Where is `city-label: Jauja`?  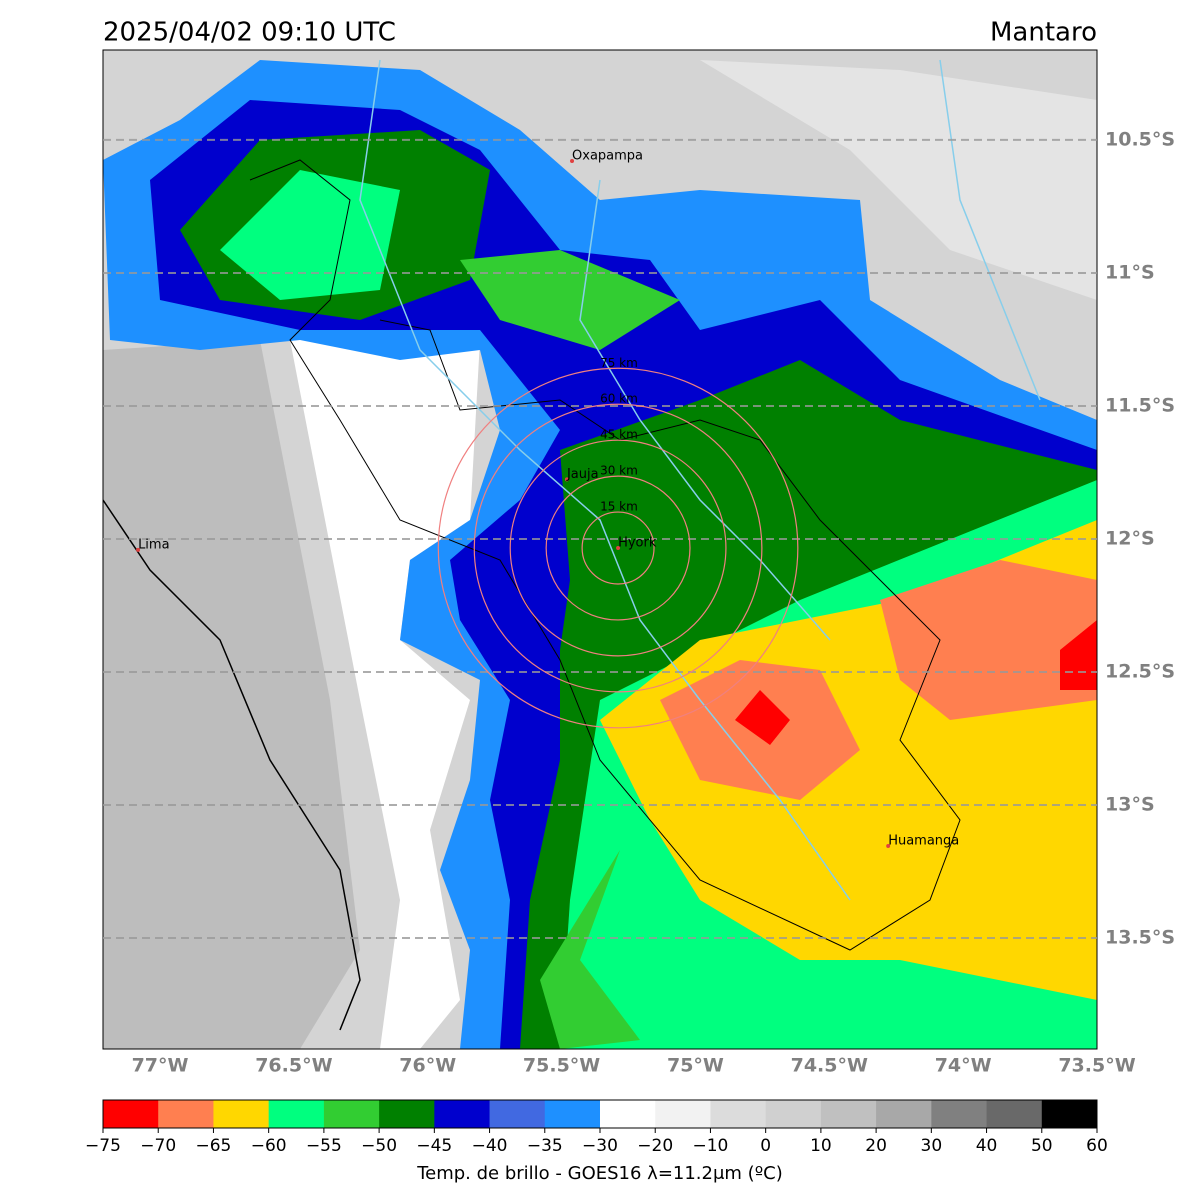
city-label: Jauja is located at coordinates (582, 474).